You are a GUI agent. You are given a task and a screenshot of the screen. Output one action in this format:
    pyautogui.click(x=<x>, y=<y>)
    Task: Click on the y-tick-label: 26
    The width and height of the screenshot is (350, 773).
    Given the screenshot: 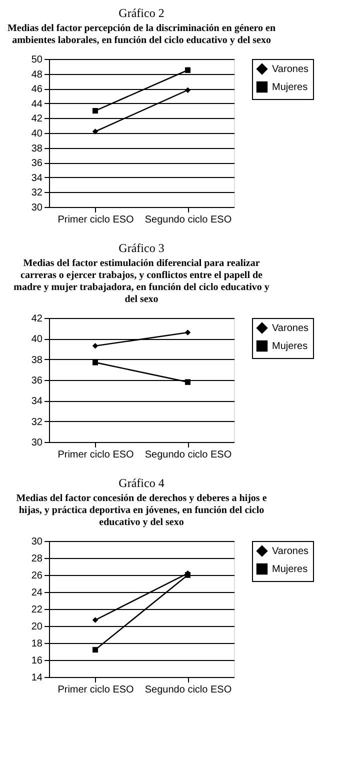 What is the action you would take?
    pyautogui.click(x=37, y=576)
    